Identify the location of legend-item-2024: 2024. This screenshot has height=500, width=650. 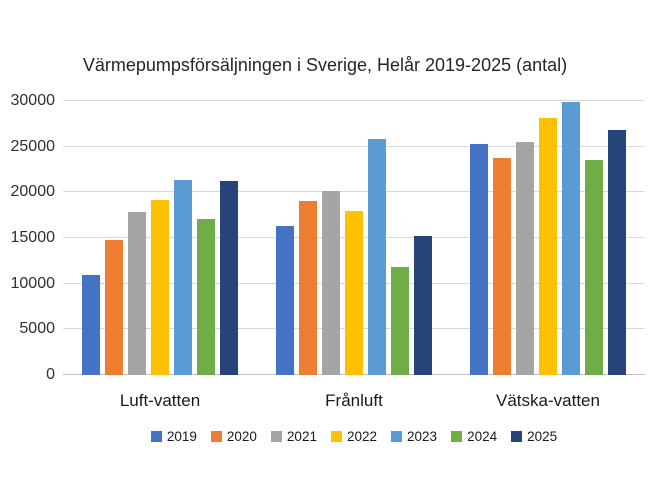
(474, 436).